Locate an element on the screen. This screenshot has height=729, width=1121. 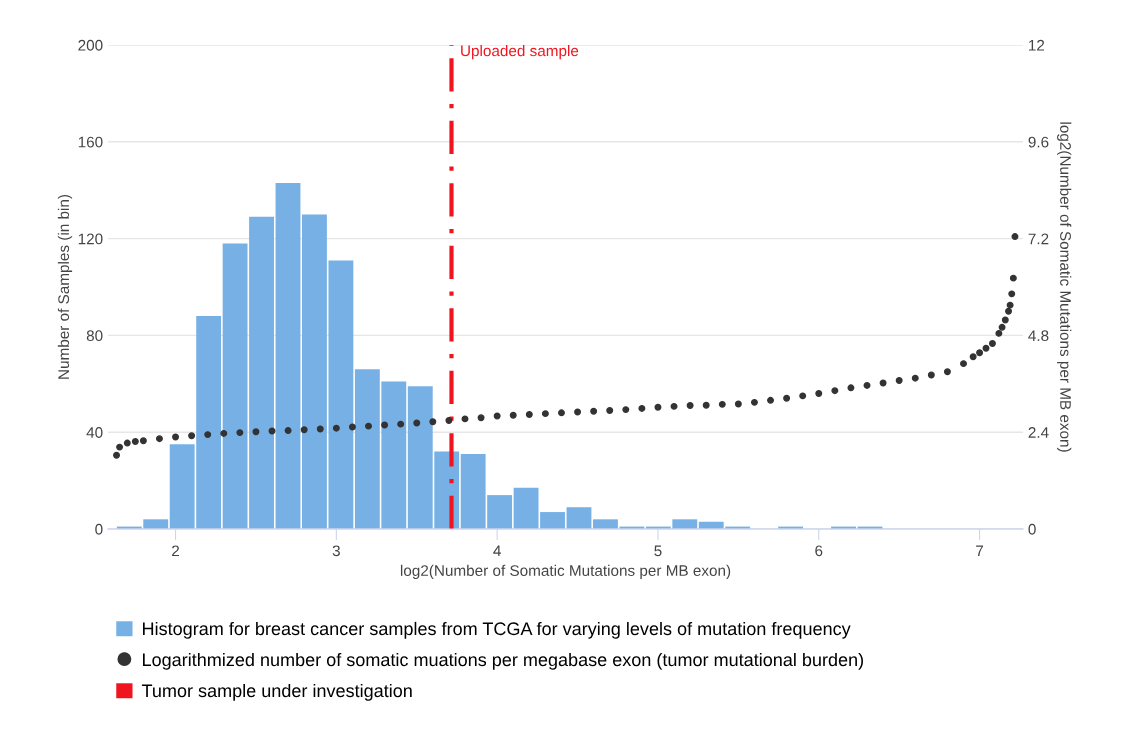
y-tick-label: 200 is located at coordinates (90, 45).